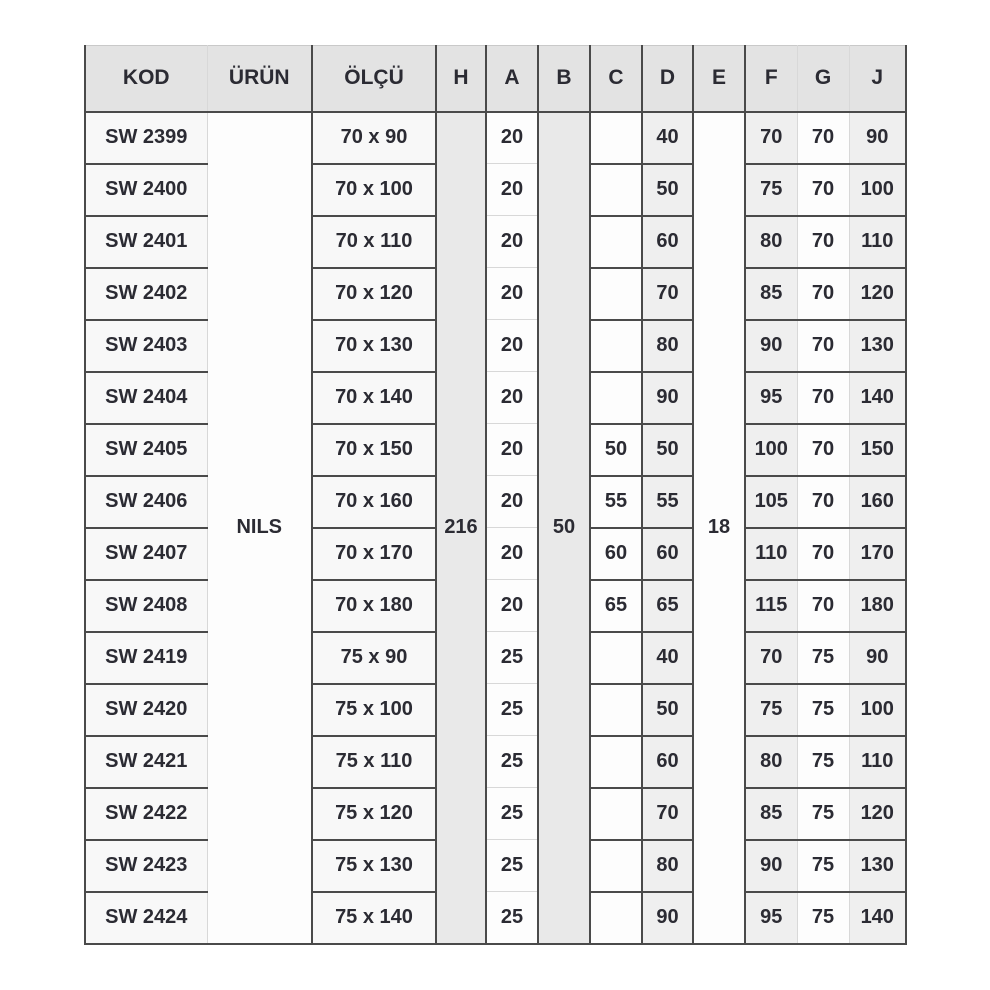 The width and height of the screenshot is (990, 990). Describe the element at coordinates (877, 79) in the screenshot. I see `column-header-j: J` at that location.